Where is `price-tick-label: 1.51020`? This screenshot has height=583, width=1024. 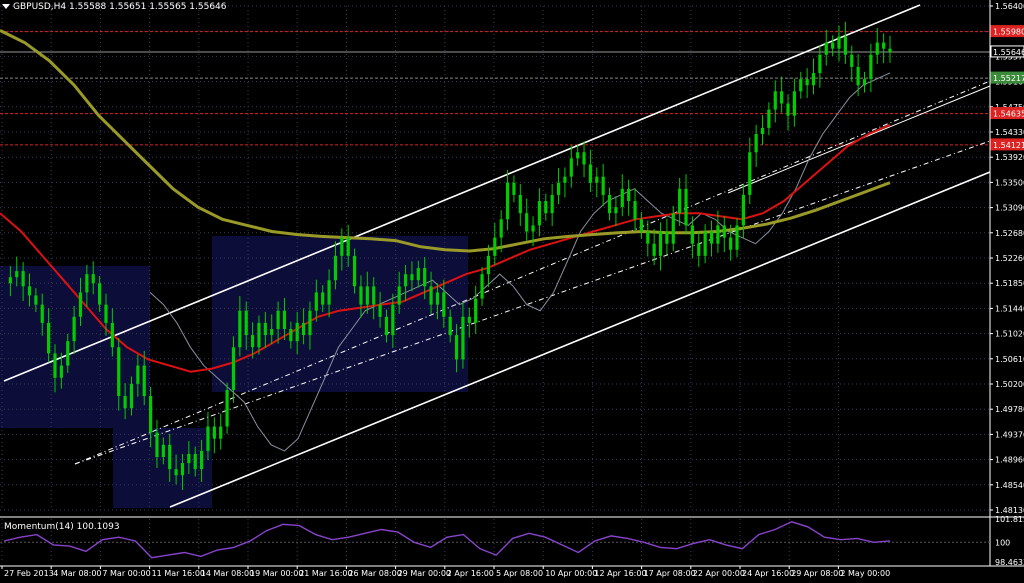
price-tick-label: 1.51020 is located at coordinates (1009, 334).